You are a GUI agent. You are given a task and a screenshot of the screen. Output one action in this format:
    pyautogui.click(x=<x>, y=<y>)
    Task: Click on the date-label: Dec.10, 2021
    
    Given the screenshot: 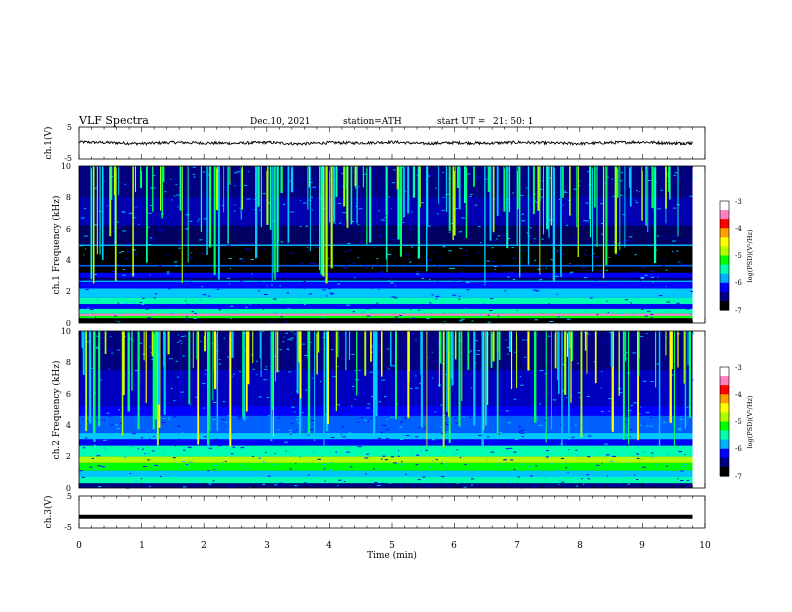 What is the action you would take?
    pyautogui.click(x=280, y=122)
    